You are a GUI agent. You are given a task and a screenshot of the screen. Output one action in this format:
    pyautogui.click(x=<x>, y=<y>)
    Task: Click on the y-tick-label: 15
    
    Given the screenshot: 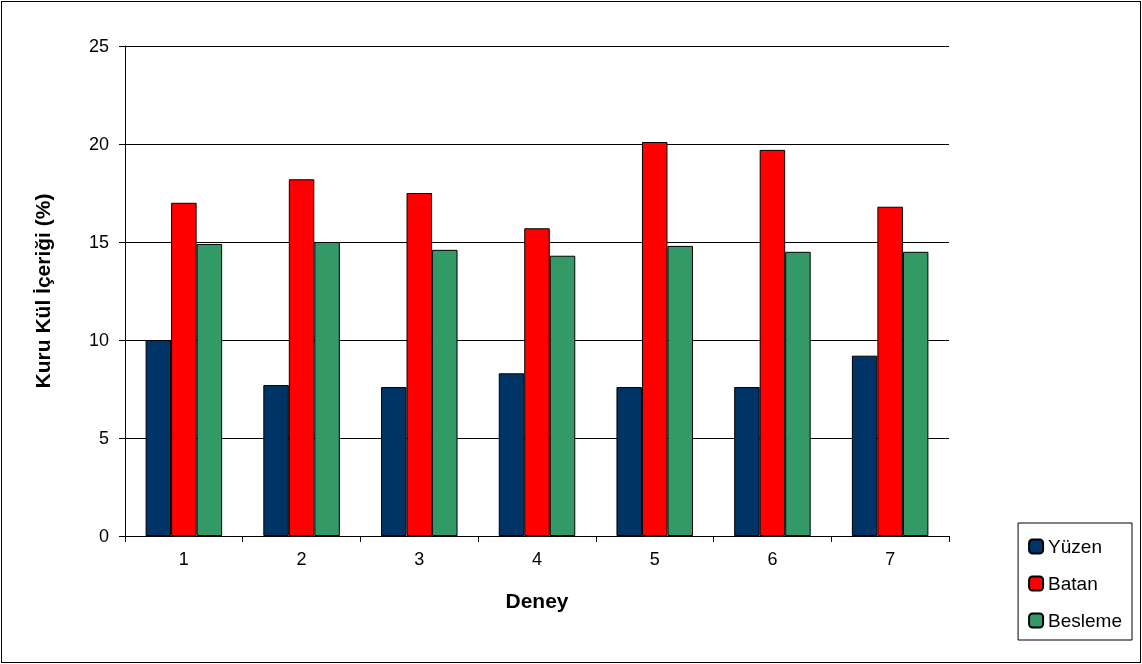 What is the action you would take?
    pyautogui.click(x=98, y=242)
    